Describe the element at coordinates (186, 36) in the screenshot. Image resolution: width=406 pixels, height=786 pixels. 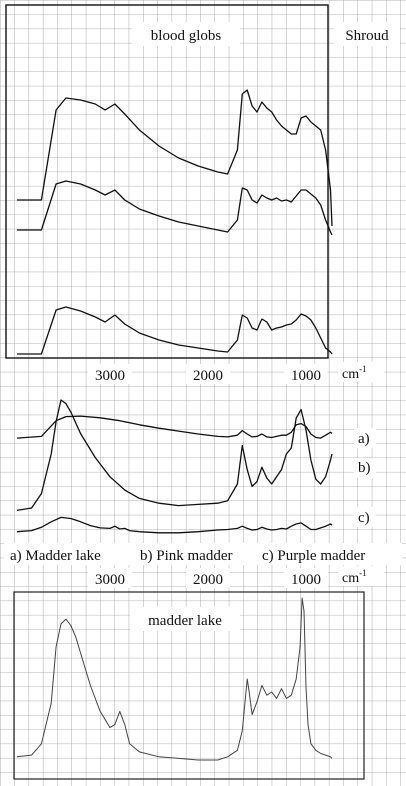
I see `top-panel-title: blood globs` at that location.